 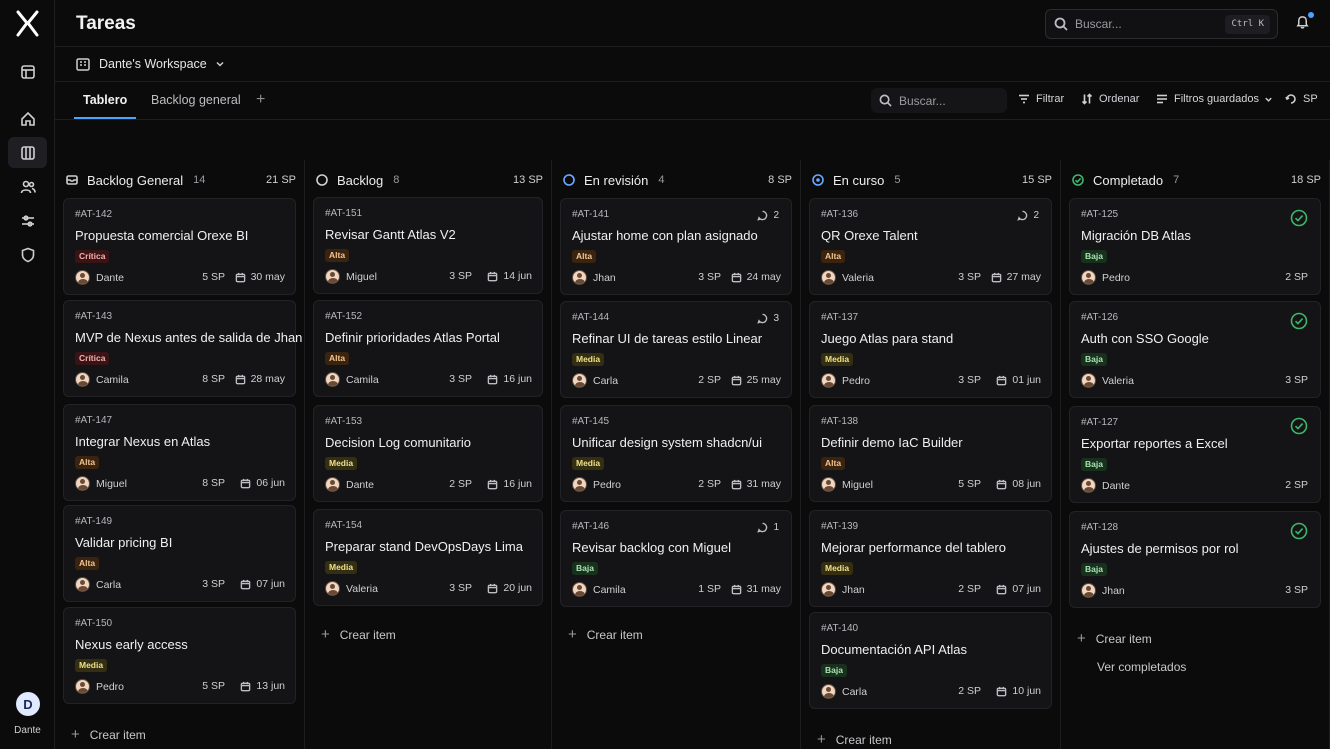 I want to click on task-id: #AT-126, so click(x=1100, y=317).